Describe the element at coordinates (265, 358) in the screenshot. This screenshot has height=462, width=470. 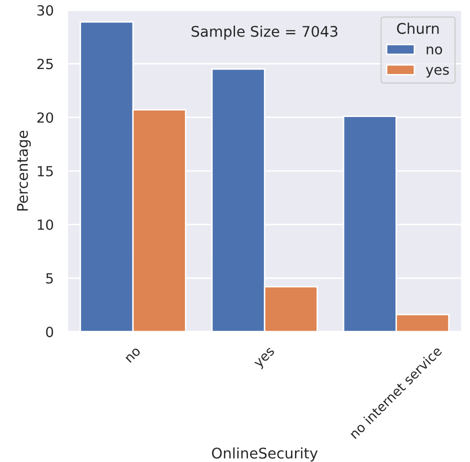
I see `x-tick-label: yes` at that location.